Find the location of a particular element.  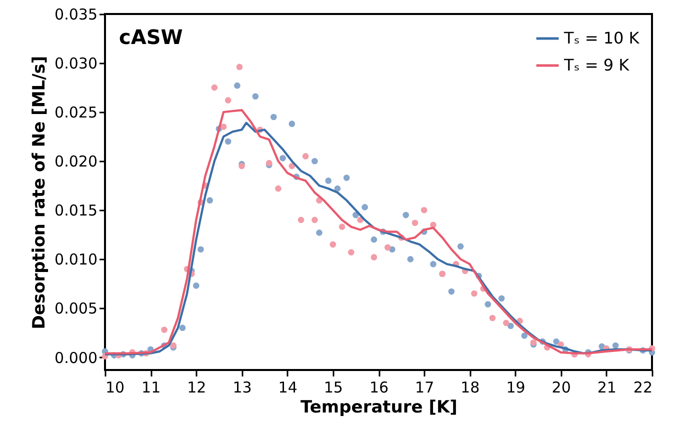

y-tick-label: 0.030 is located at coordinates (76, 63).